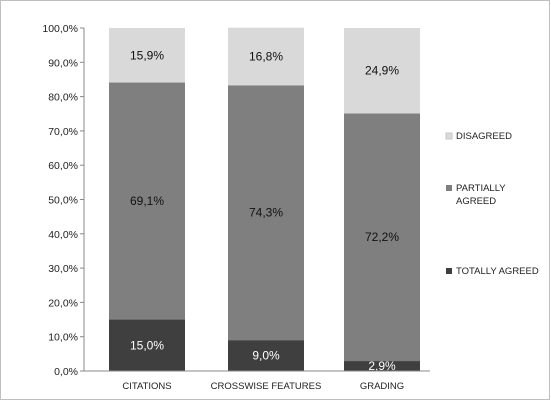 The width and height of the screenshot is (551, 401). I want to click on data-label-disagreed: 15,9%, so click(147, 55).